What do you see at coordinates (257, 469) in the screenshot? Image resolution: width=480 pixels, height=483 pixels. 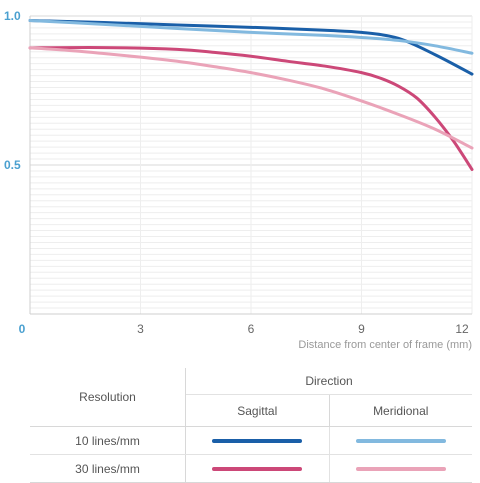 I see `legend-swatch-30-sagittal` at bounding box center [257, 469].